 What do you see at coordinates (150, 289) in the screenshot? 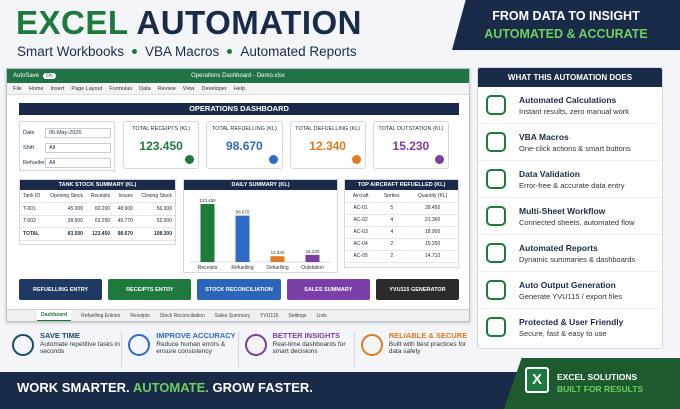
I see `macro-button: RECEIPTS ENTRY` at bounding box center [150, 289].